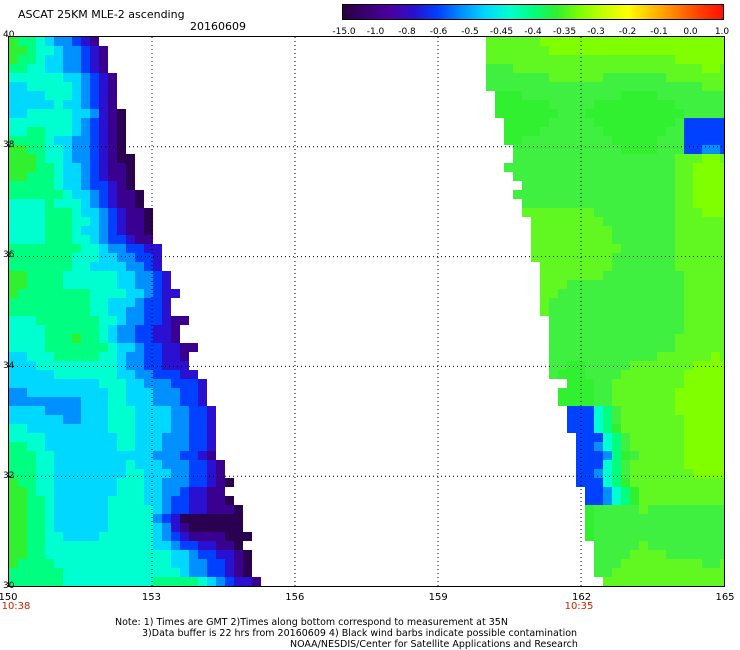 This screenshot has height=650, width=740. Describe the element at coordinates (9, 35) in the screenshot. I see `latitude-tick-label: 40` at that location.